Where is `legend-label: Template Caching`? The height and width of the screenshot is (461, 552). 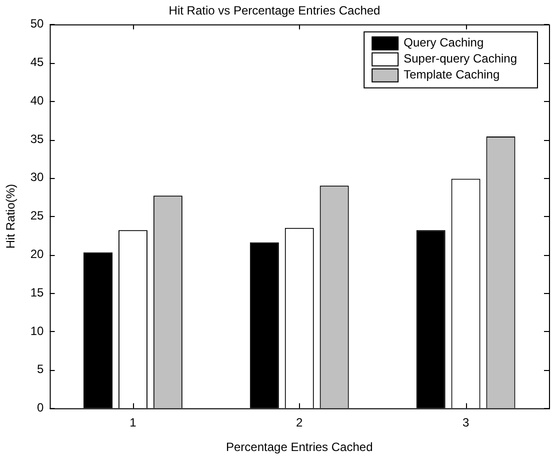
legend-label: Template Caching is located at coordinates (452, 75).